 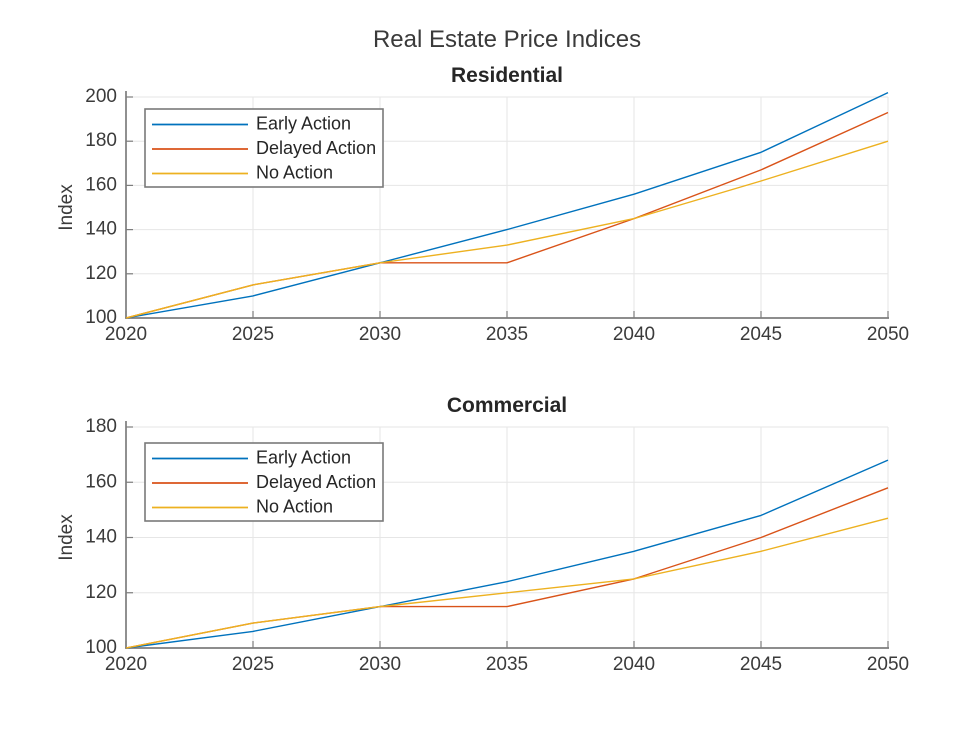 What do you see at coordinates (507, 583) in the screenshot?
I see `series-line-no-action` at bounding box center [507, 583].